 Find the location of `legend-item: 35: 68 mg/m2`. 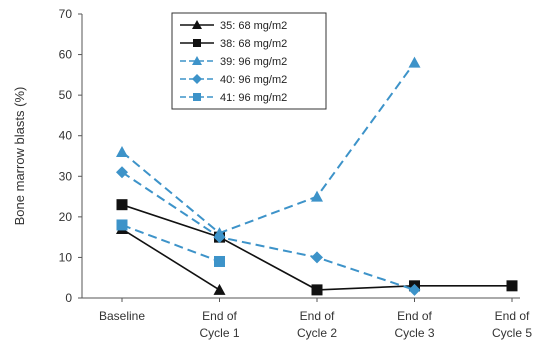

legend-item: 35: 68 mg/m2 is located at coordinates (233, 26).